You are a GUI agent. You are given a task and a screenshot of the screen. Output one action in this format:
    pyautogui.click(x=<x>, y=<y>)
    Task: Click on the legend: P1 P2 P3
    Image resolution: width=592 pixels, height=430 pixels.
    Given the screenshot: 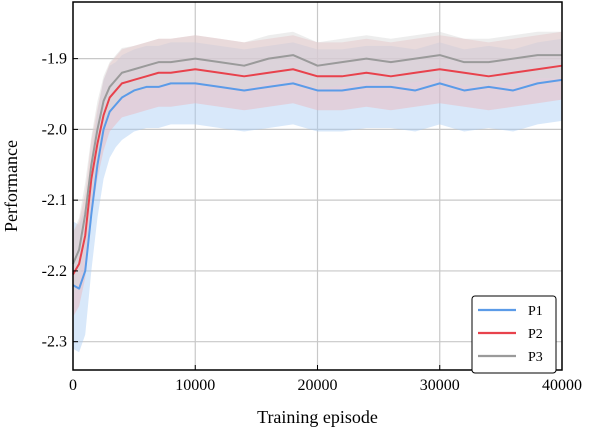 What is the action you would take?
    pyautogui.click(x=514, y=334)
    